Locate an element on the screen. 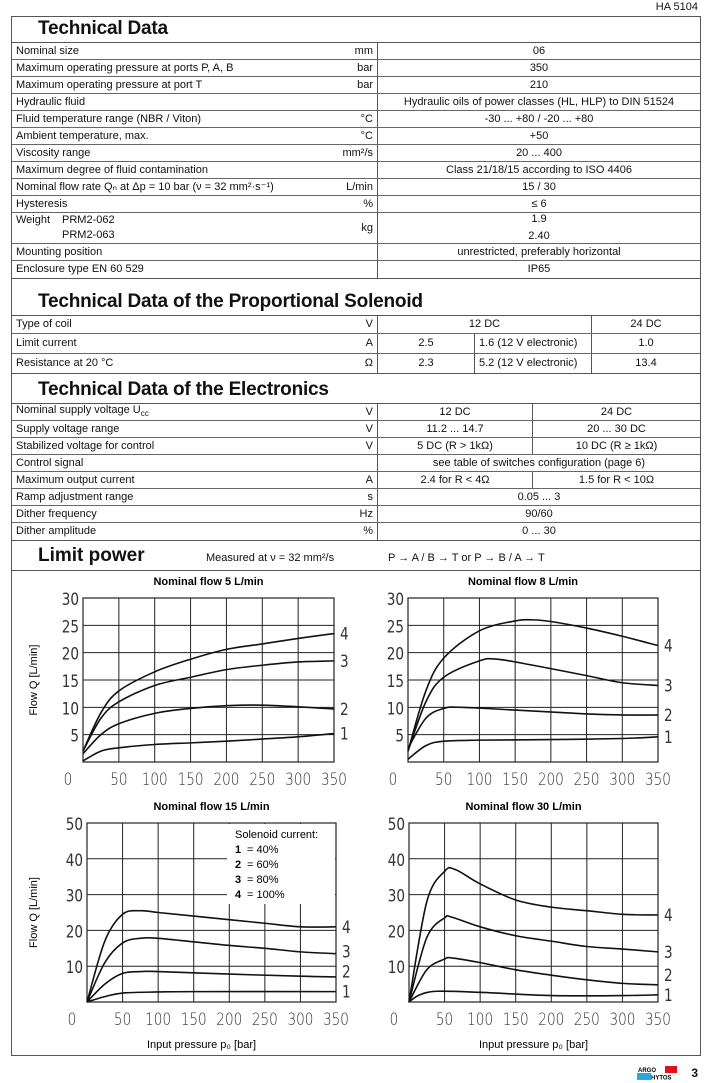 Image resolution: width=707 pixels, height=1083 pixels. row-label-wrap: Ramp adjustment range is located at coordinates (74, 497).